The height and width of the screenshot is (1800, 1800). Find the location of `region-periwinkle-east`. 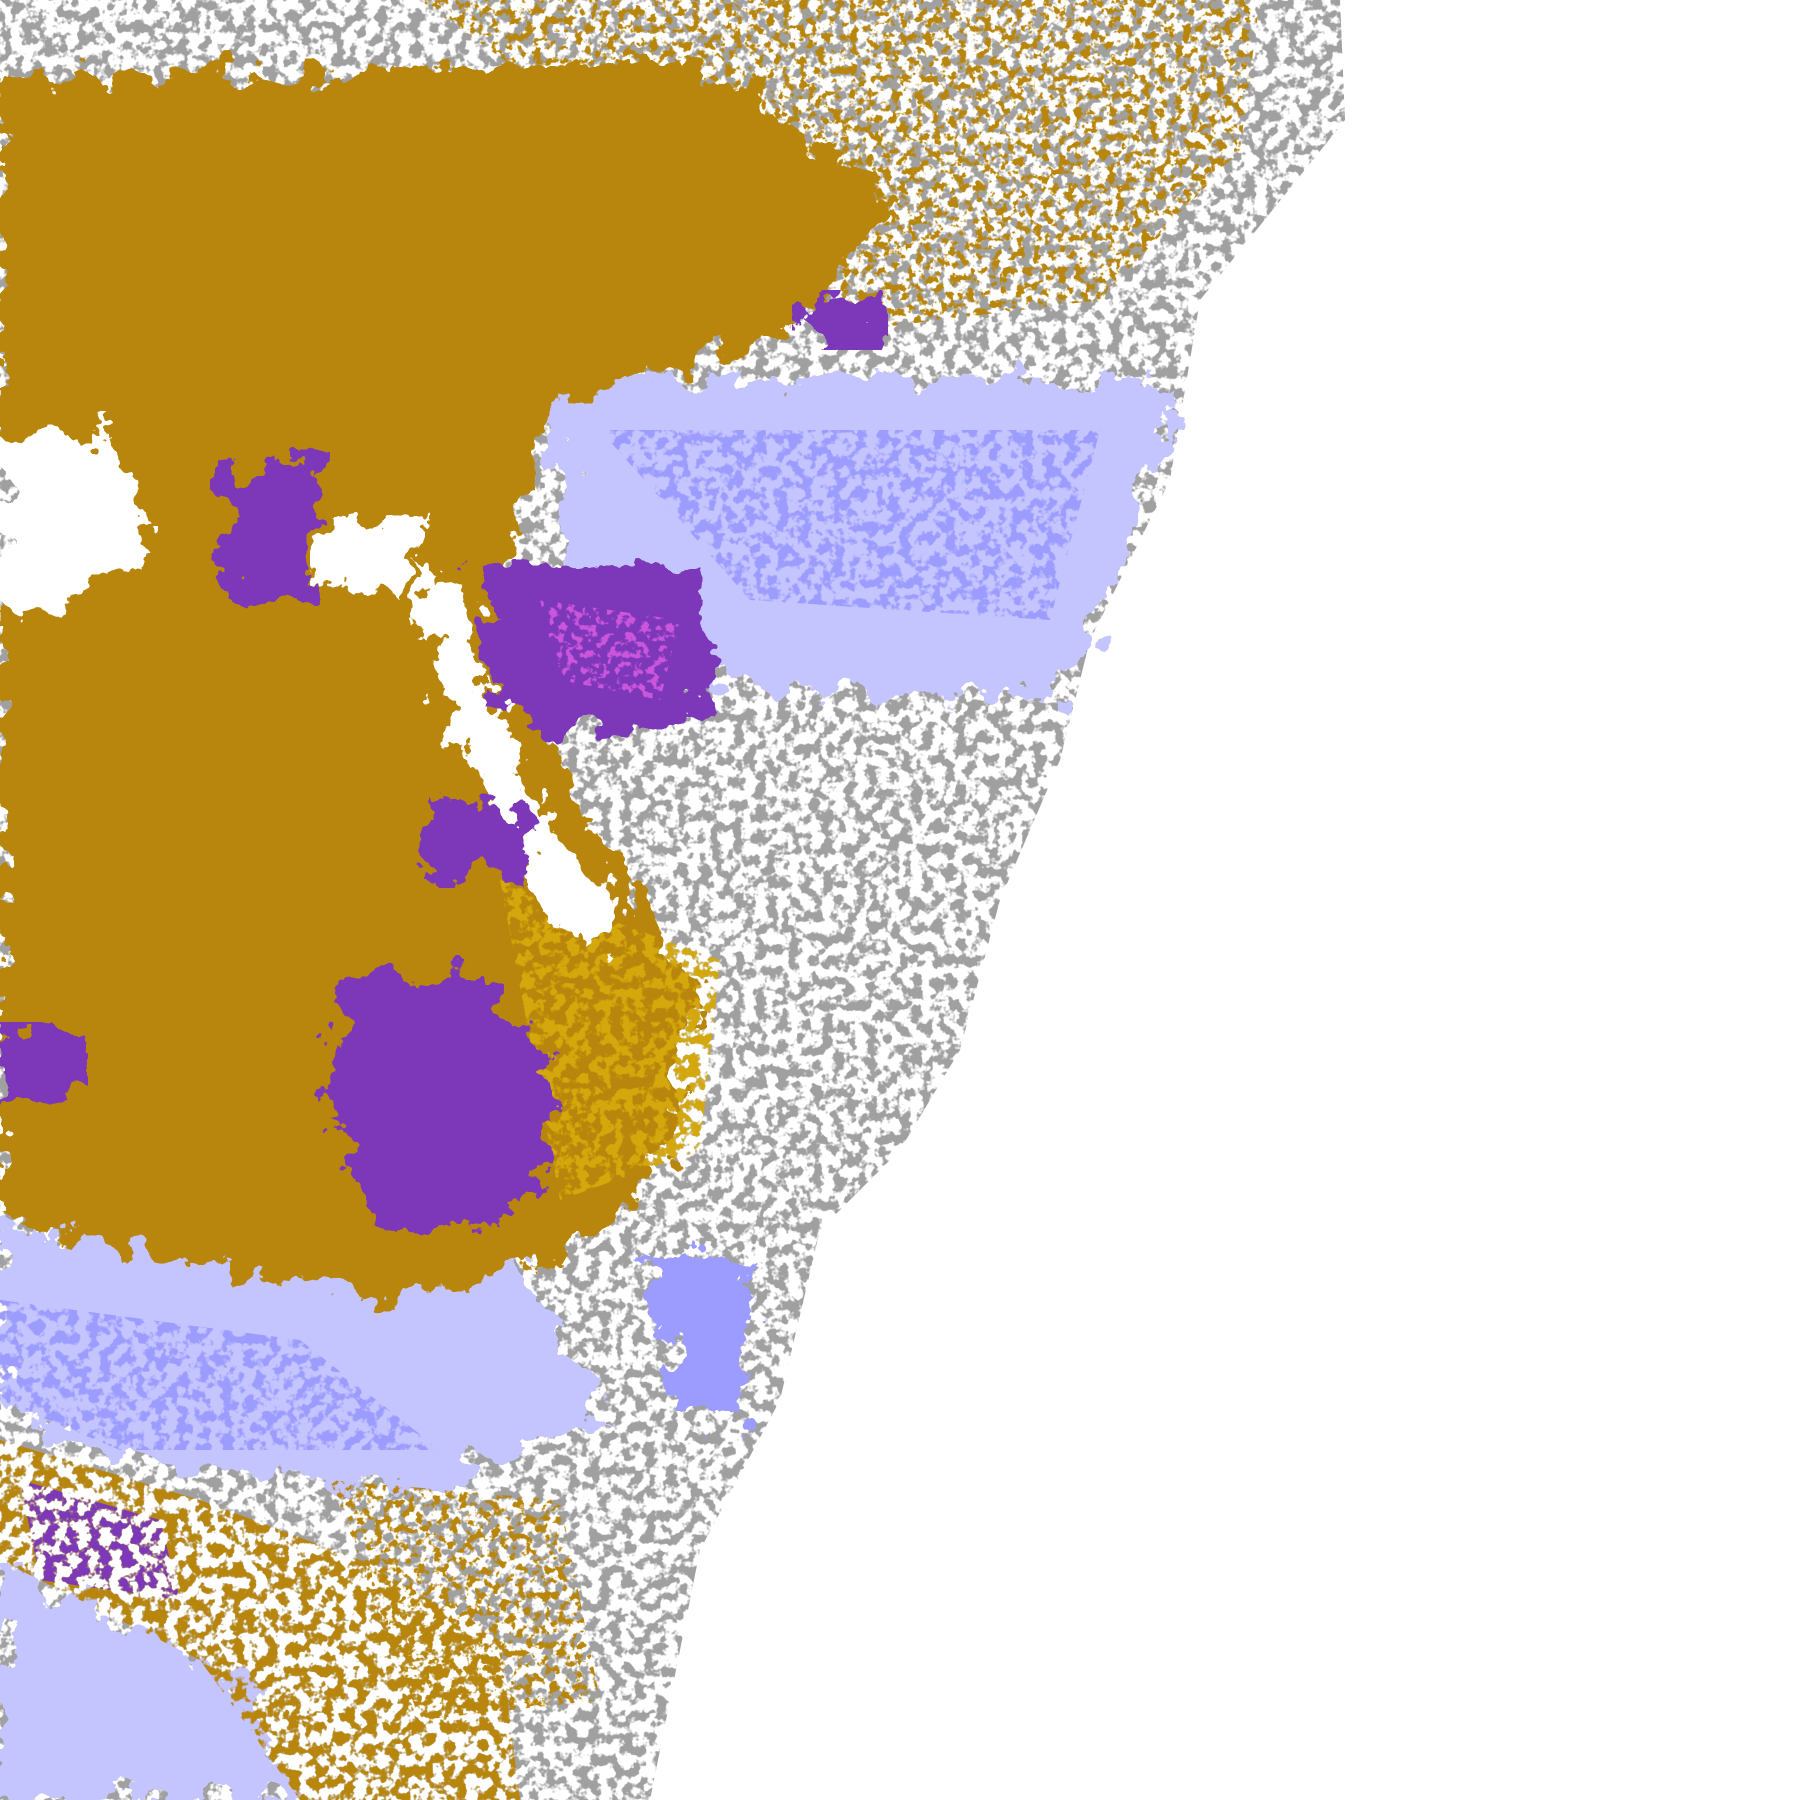

region-periwinkle-east is located at coordinates (850, 525).